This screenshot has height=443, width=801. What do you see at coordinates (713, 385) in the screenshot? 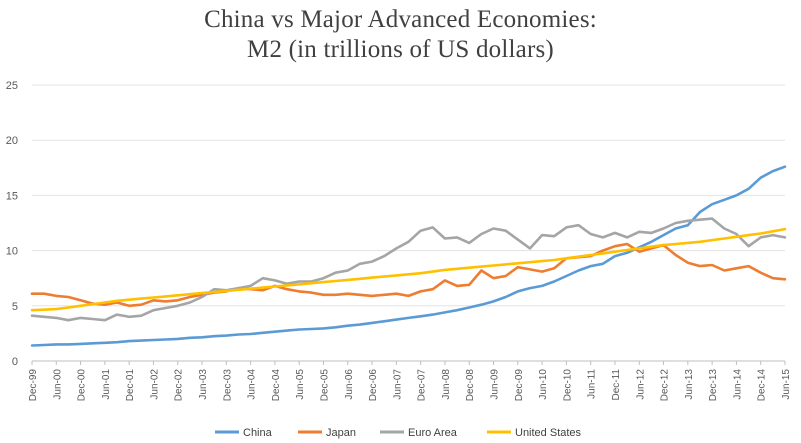
I see `x-tick-label: Dec-13` at bounding box center [713, 385].